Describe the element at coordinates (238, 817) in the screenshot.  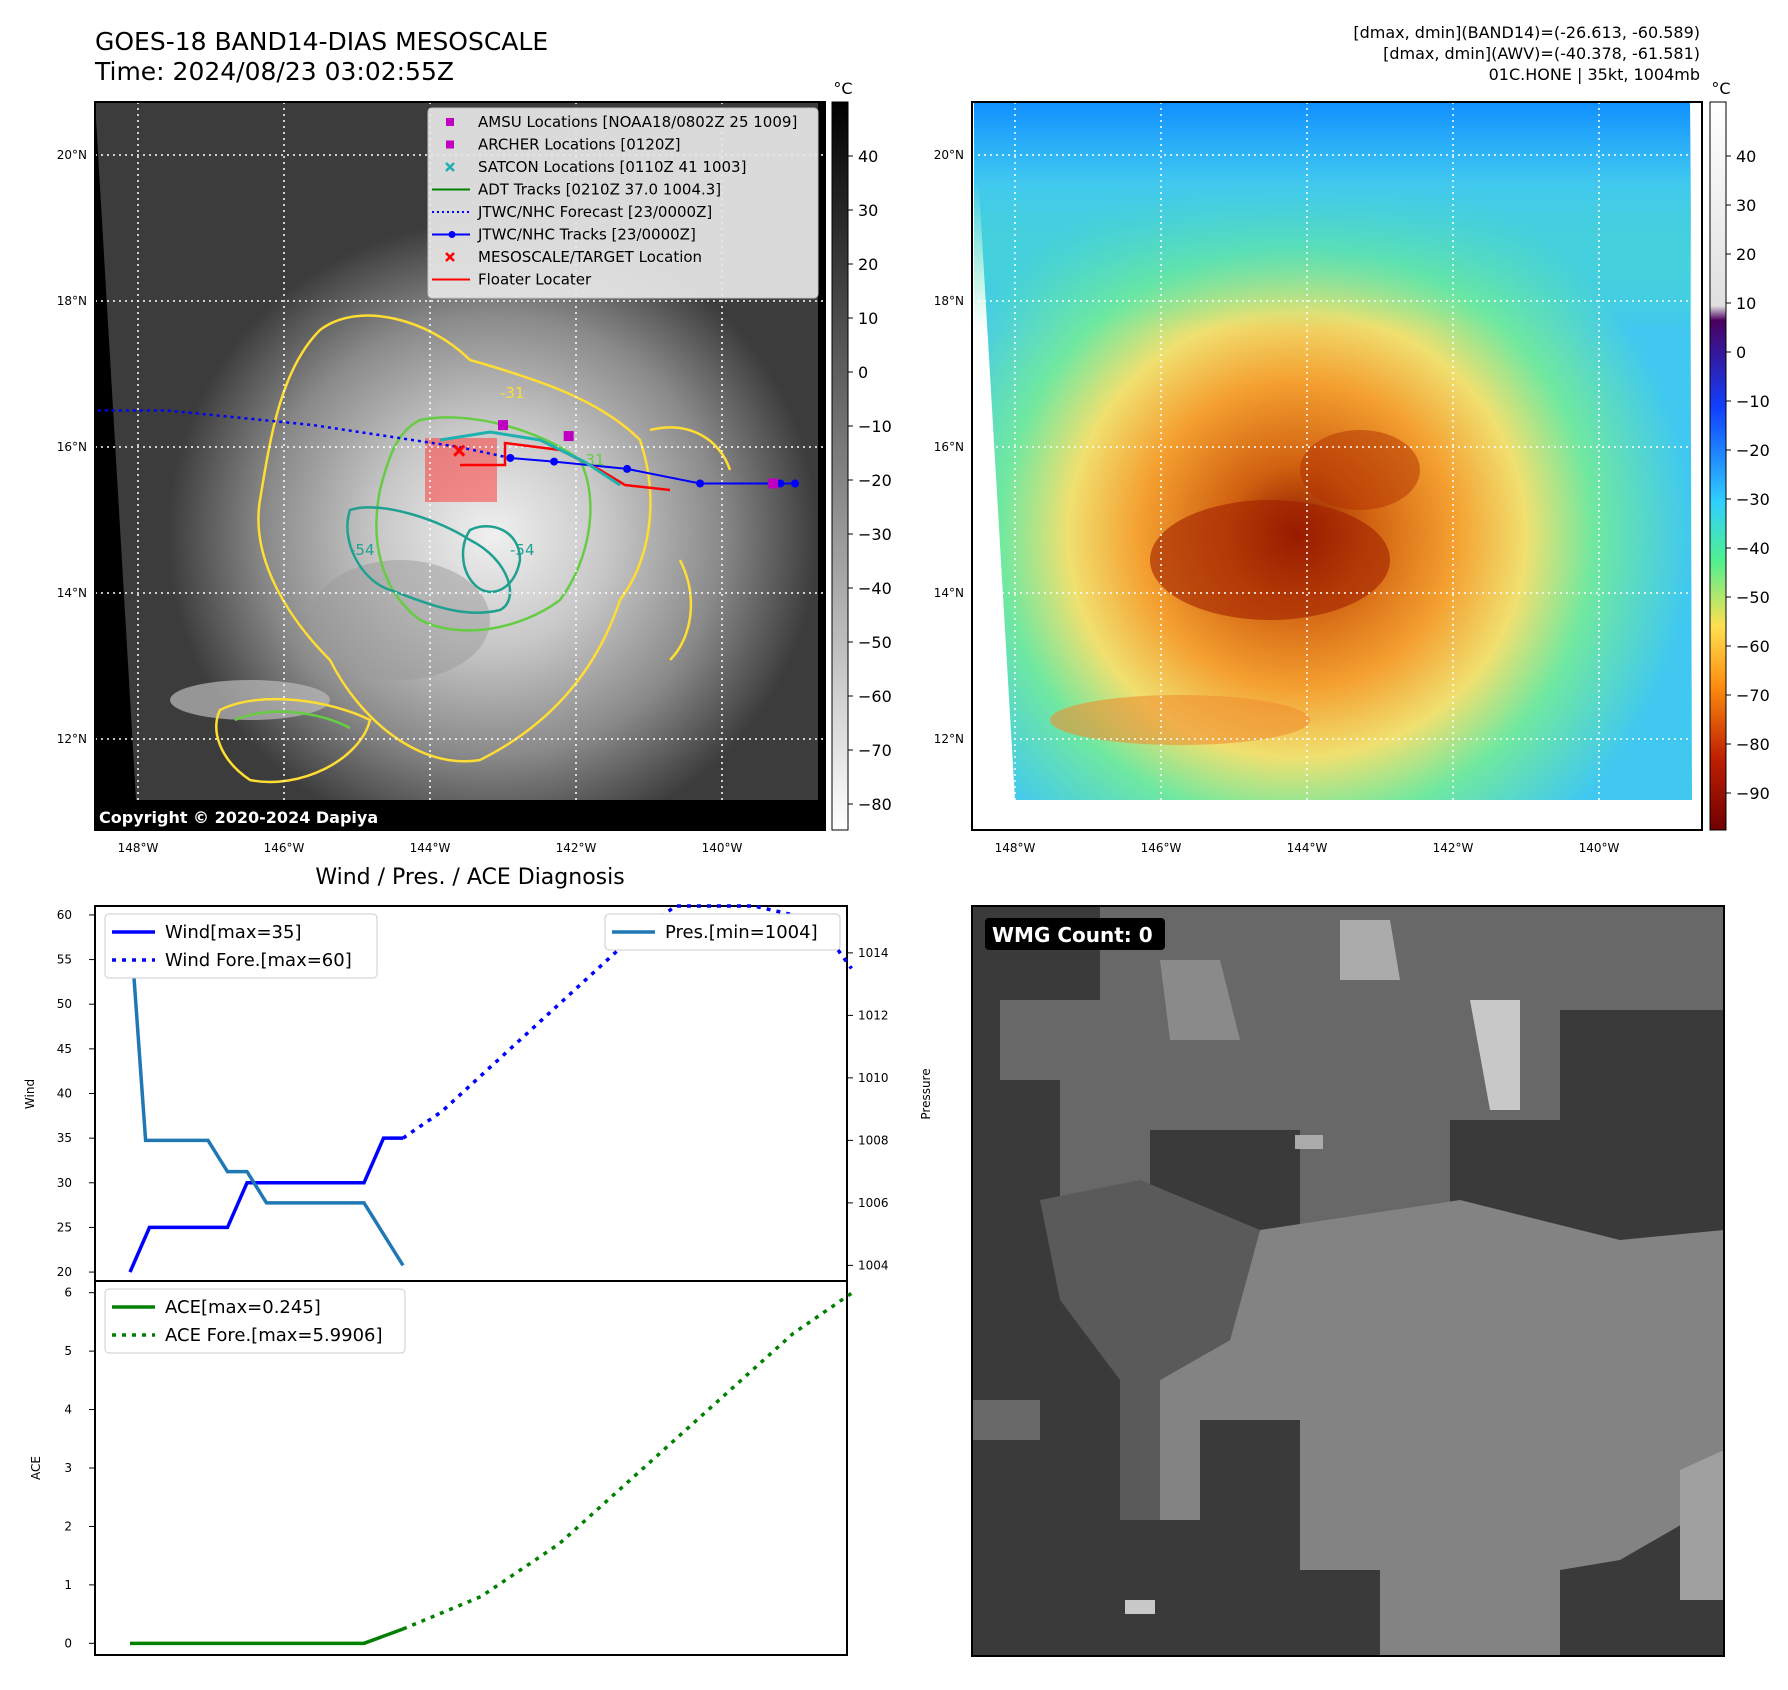
I see `copyright-text: Copyright © 2020-2024 Dapiya` at that location.